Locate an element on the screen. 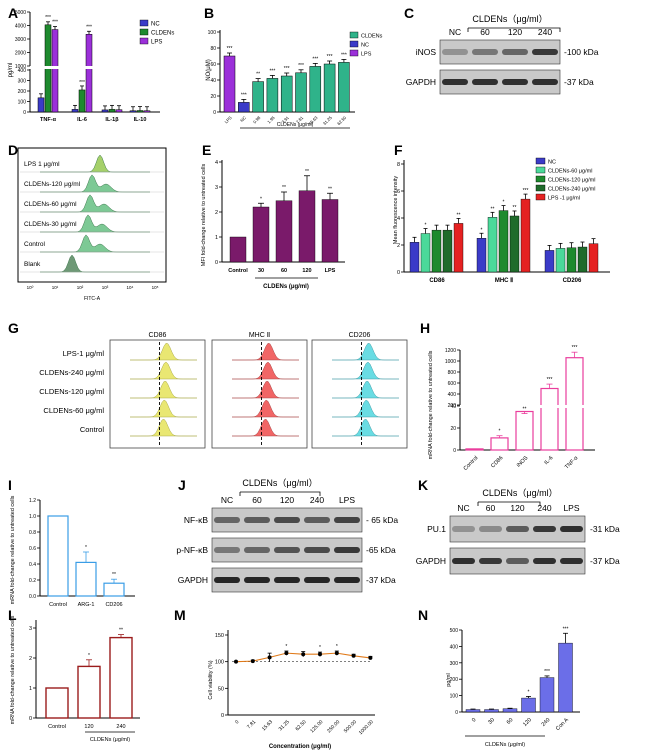 The height and width of the screenshot is (752, 661). x-tick-label: 10¹ is located at coordinates (55, 287).